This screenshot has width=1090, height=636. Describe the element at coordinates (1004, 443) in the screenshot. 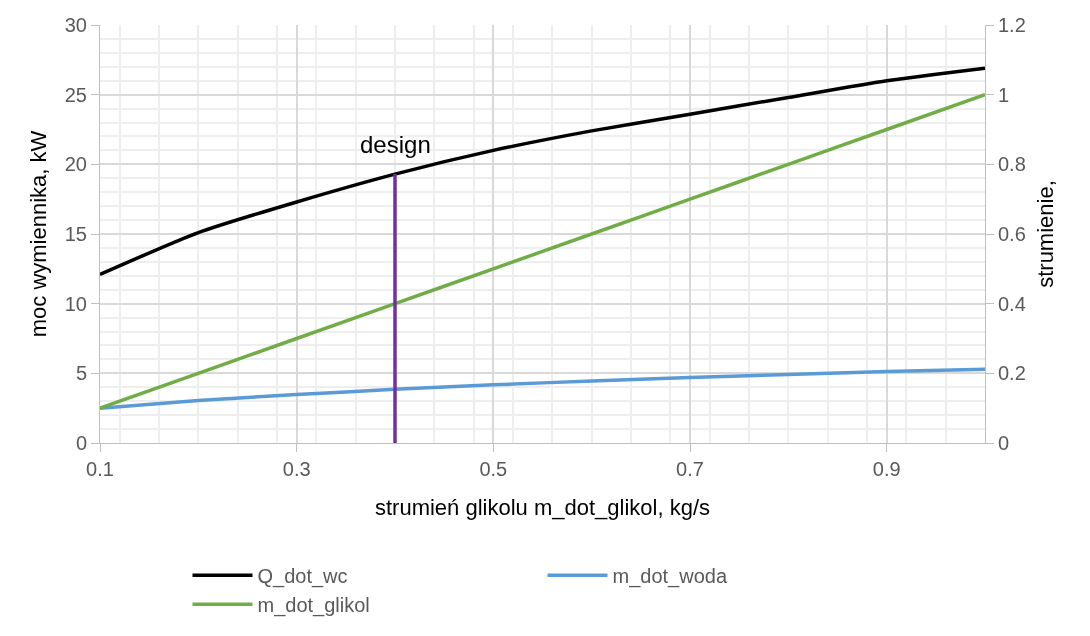

I see `y2-tick-label: 0` at that location.